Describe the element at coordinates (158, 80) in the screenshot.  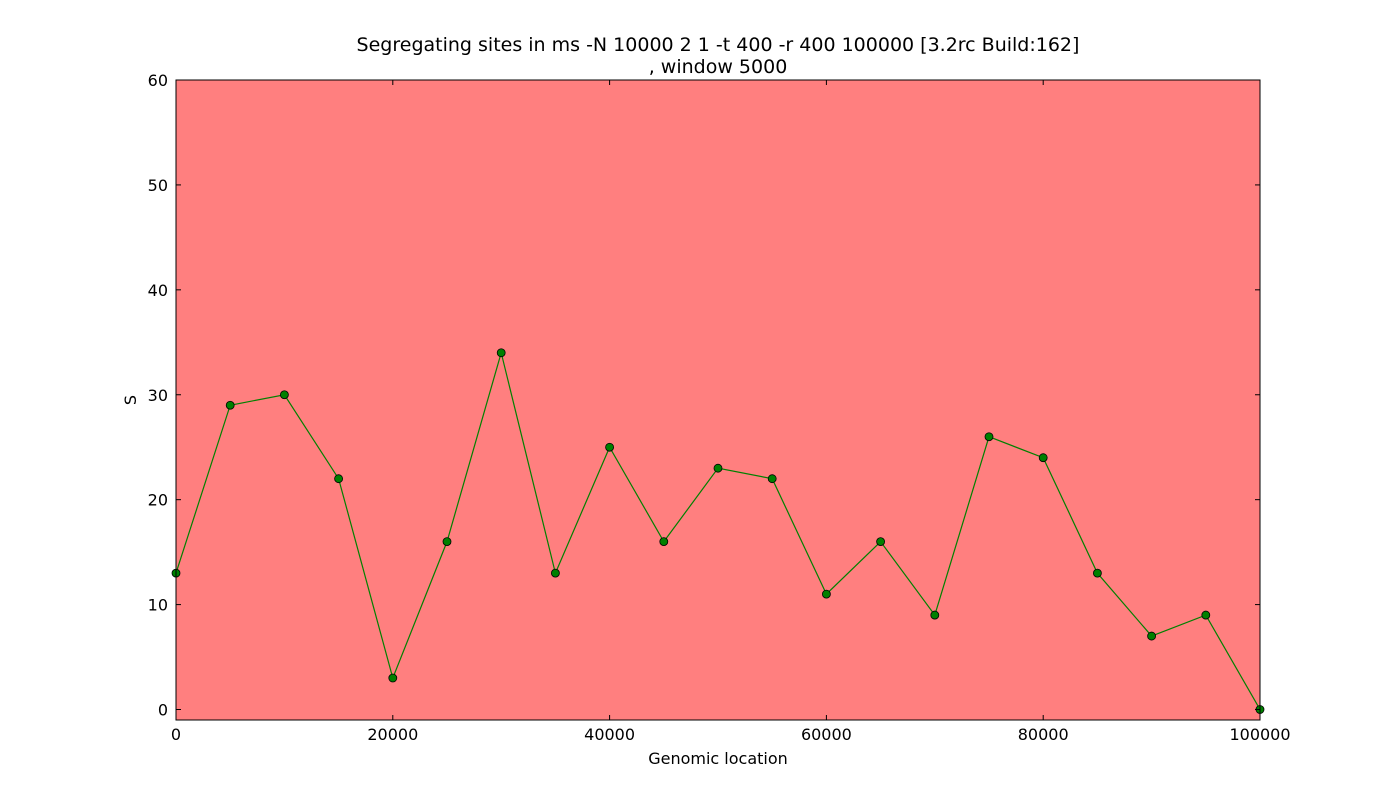
I see `y-tick-label: 60` at that location.